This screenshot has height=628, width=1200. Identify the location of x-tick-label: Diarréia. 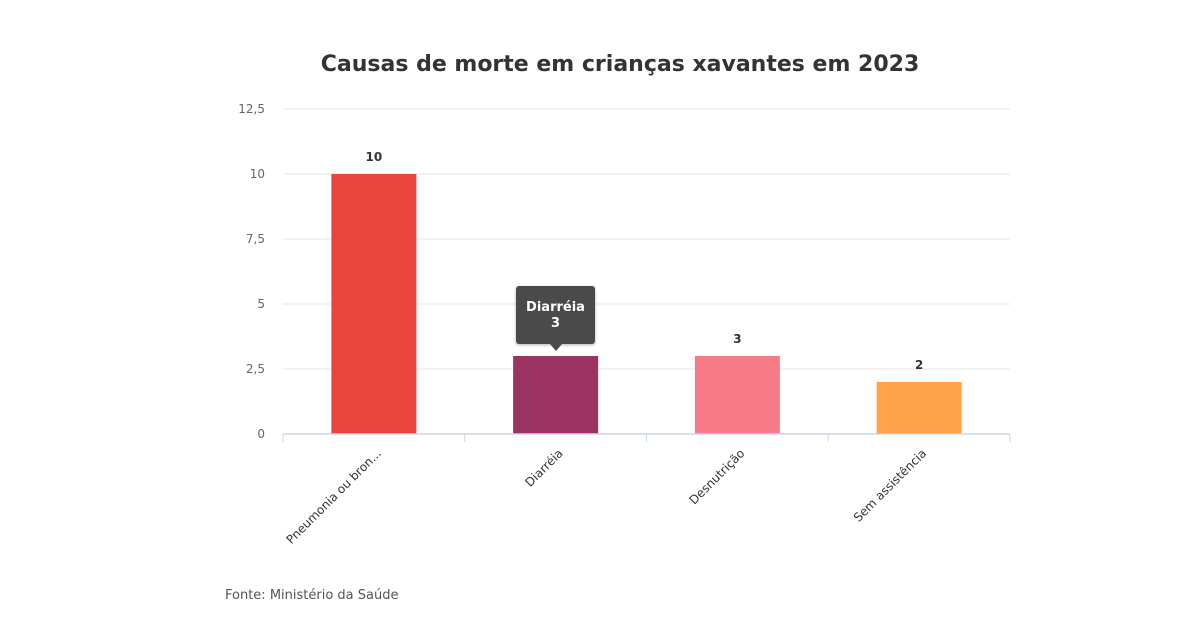
(543, 467).